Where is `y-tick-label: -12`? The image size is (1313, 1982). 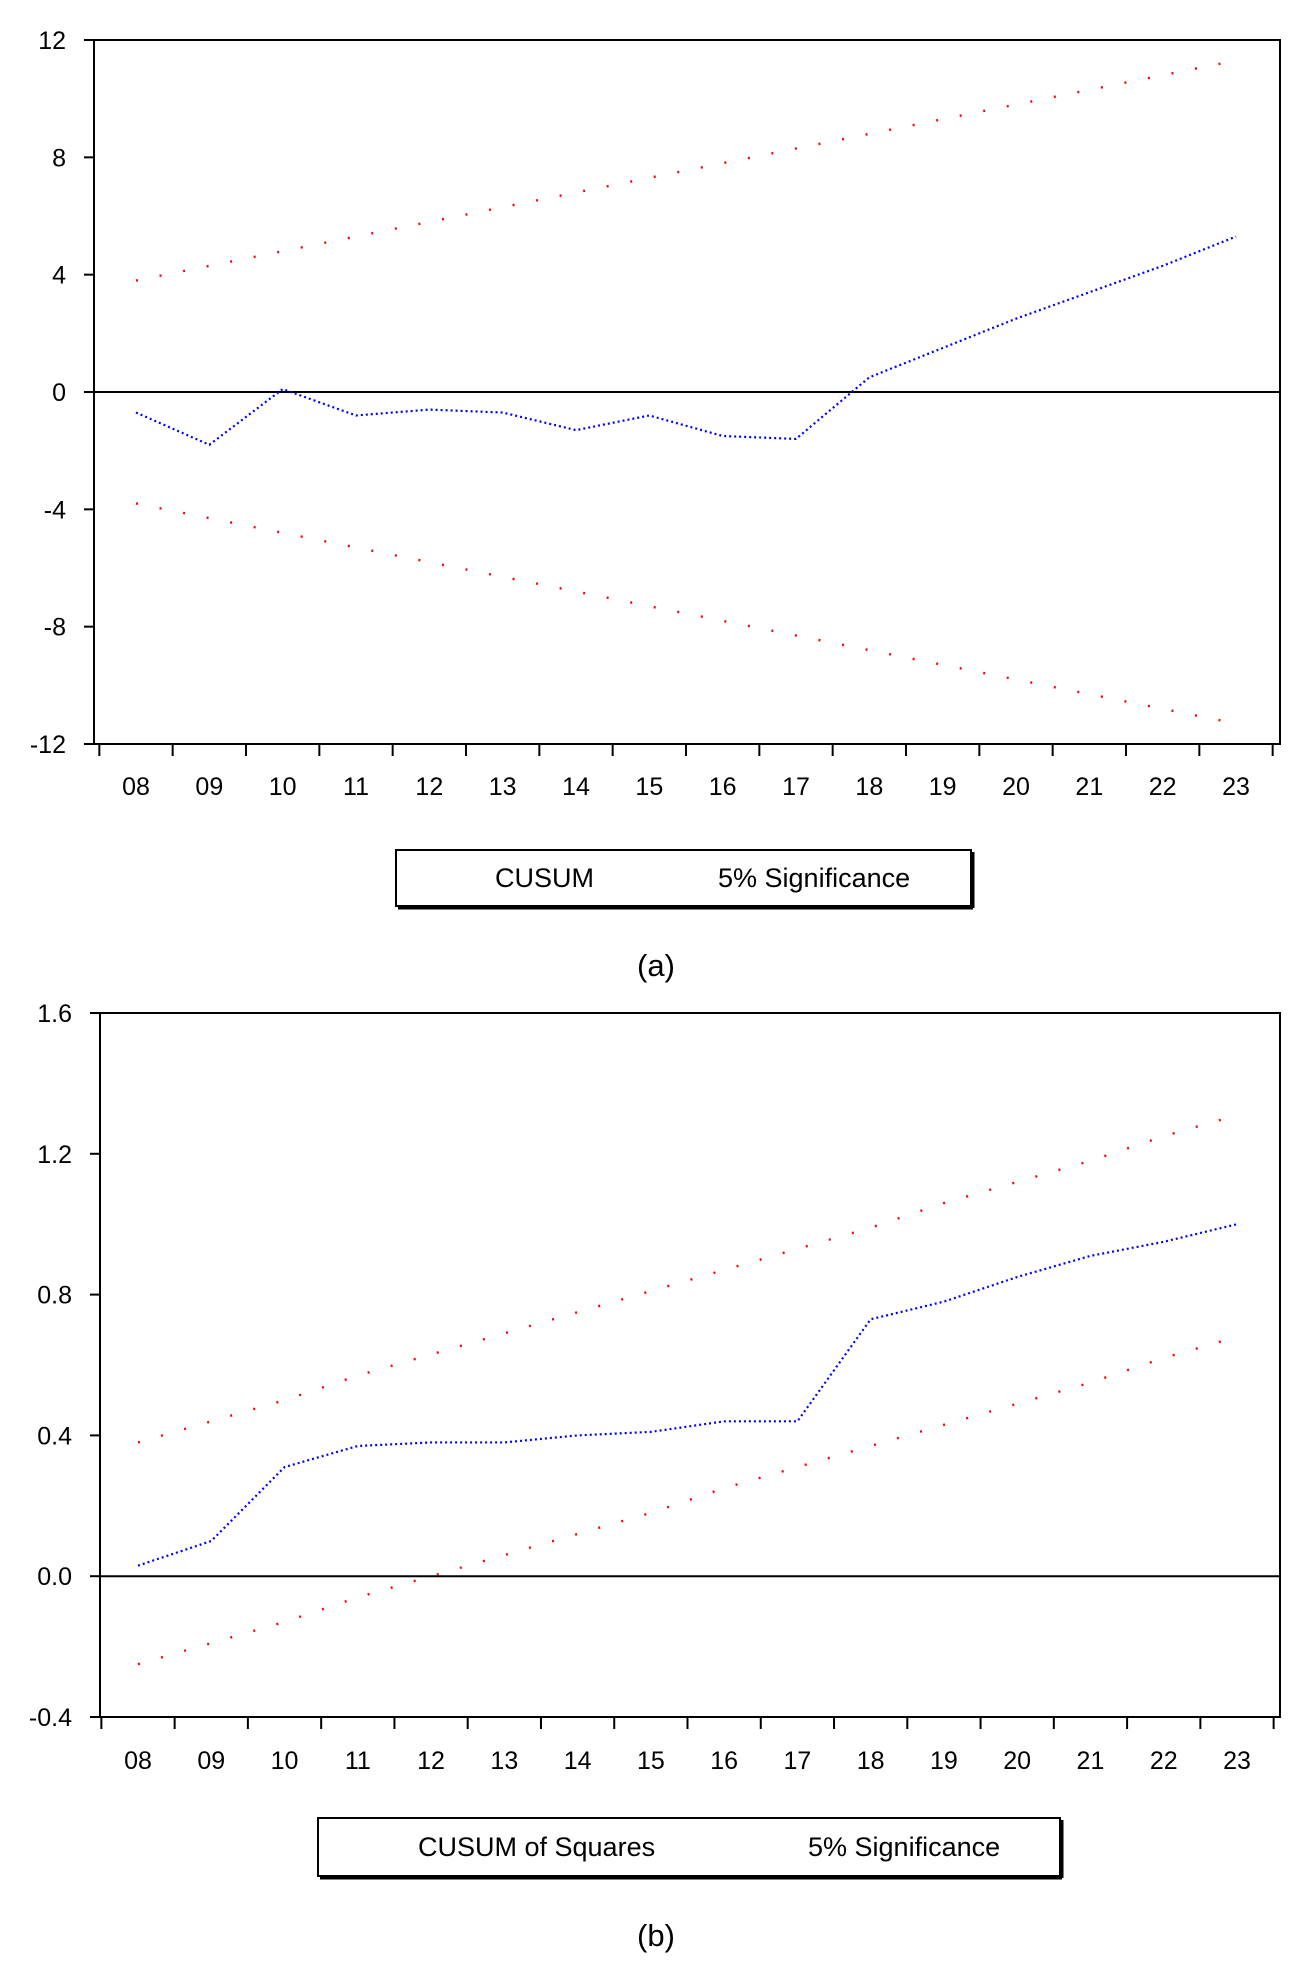
y-tick-label: -12 is located at coordinates (48, 745).